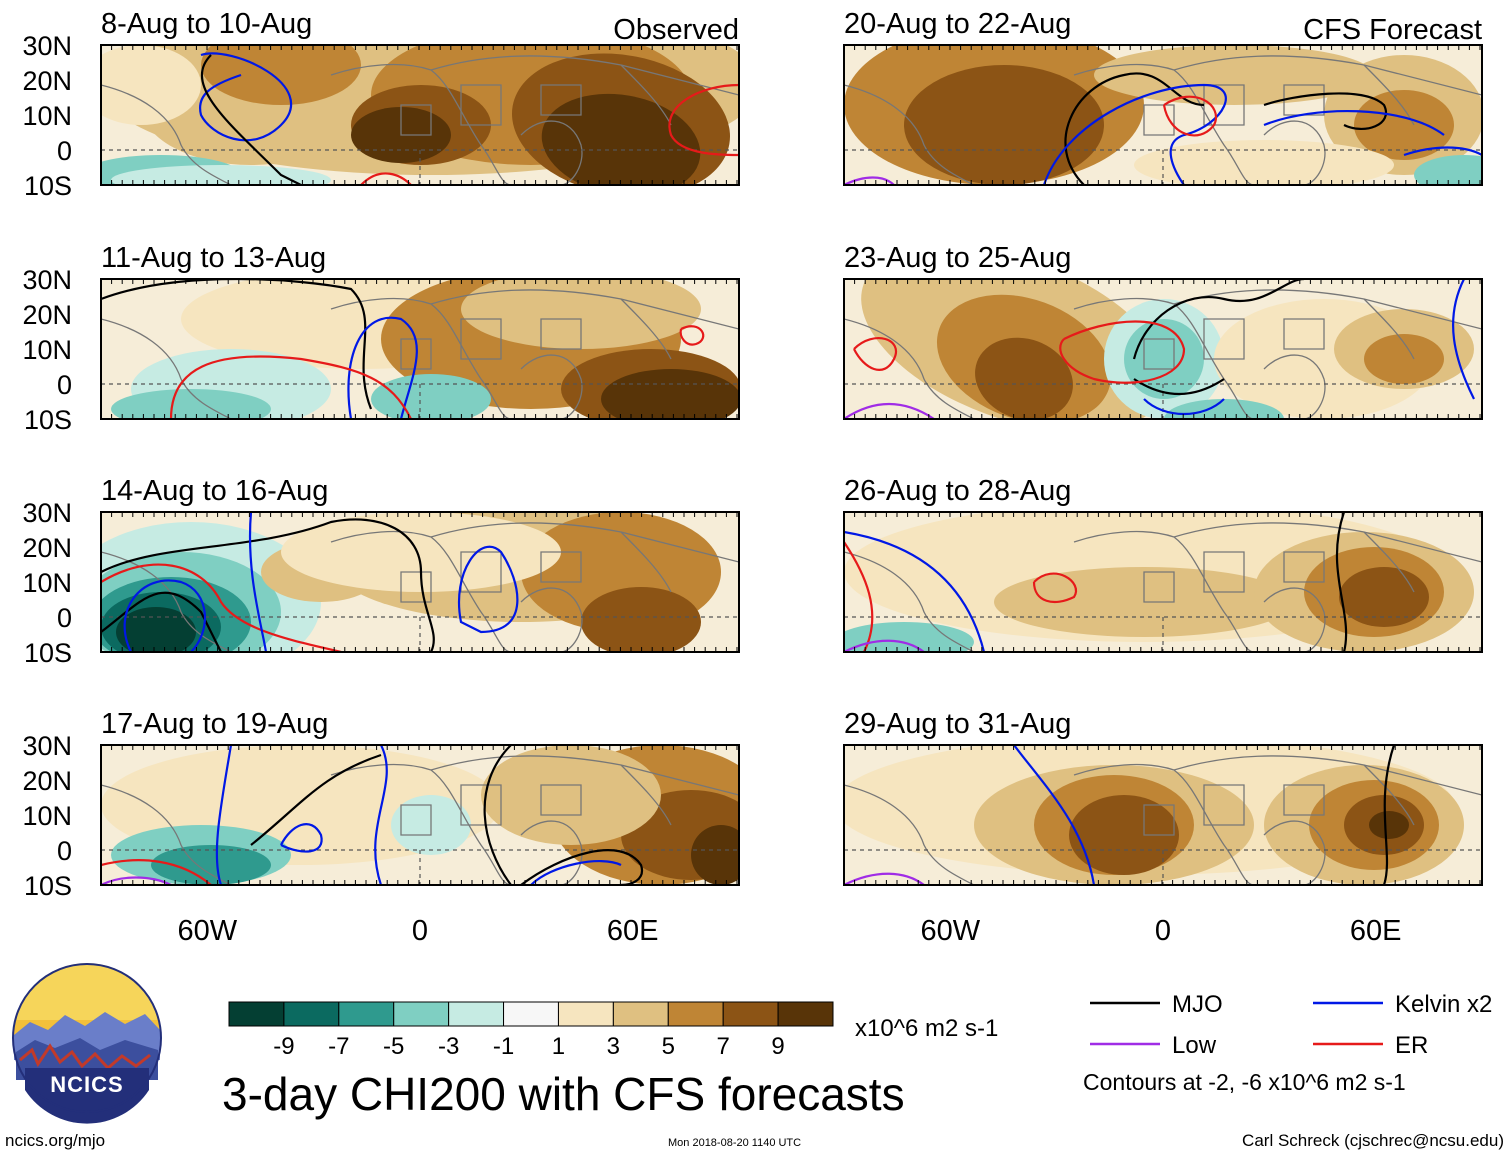  I want to click on lat-label: 30N, so click(47, 280).